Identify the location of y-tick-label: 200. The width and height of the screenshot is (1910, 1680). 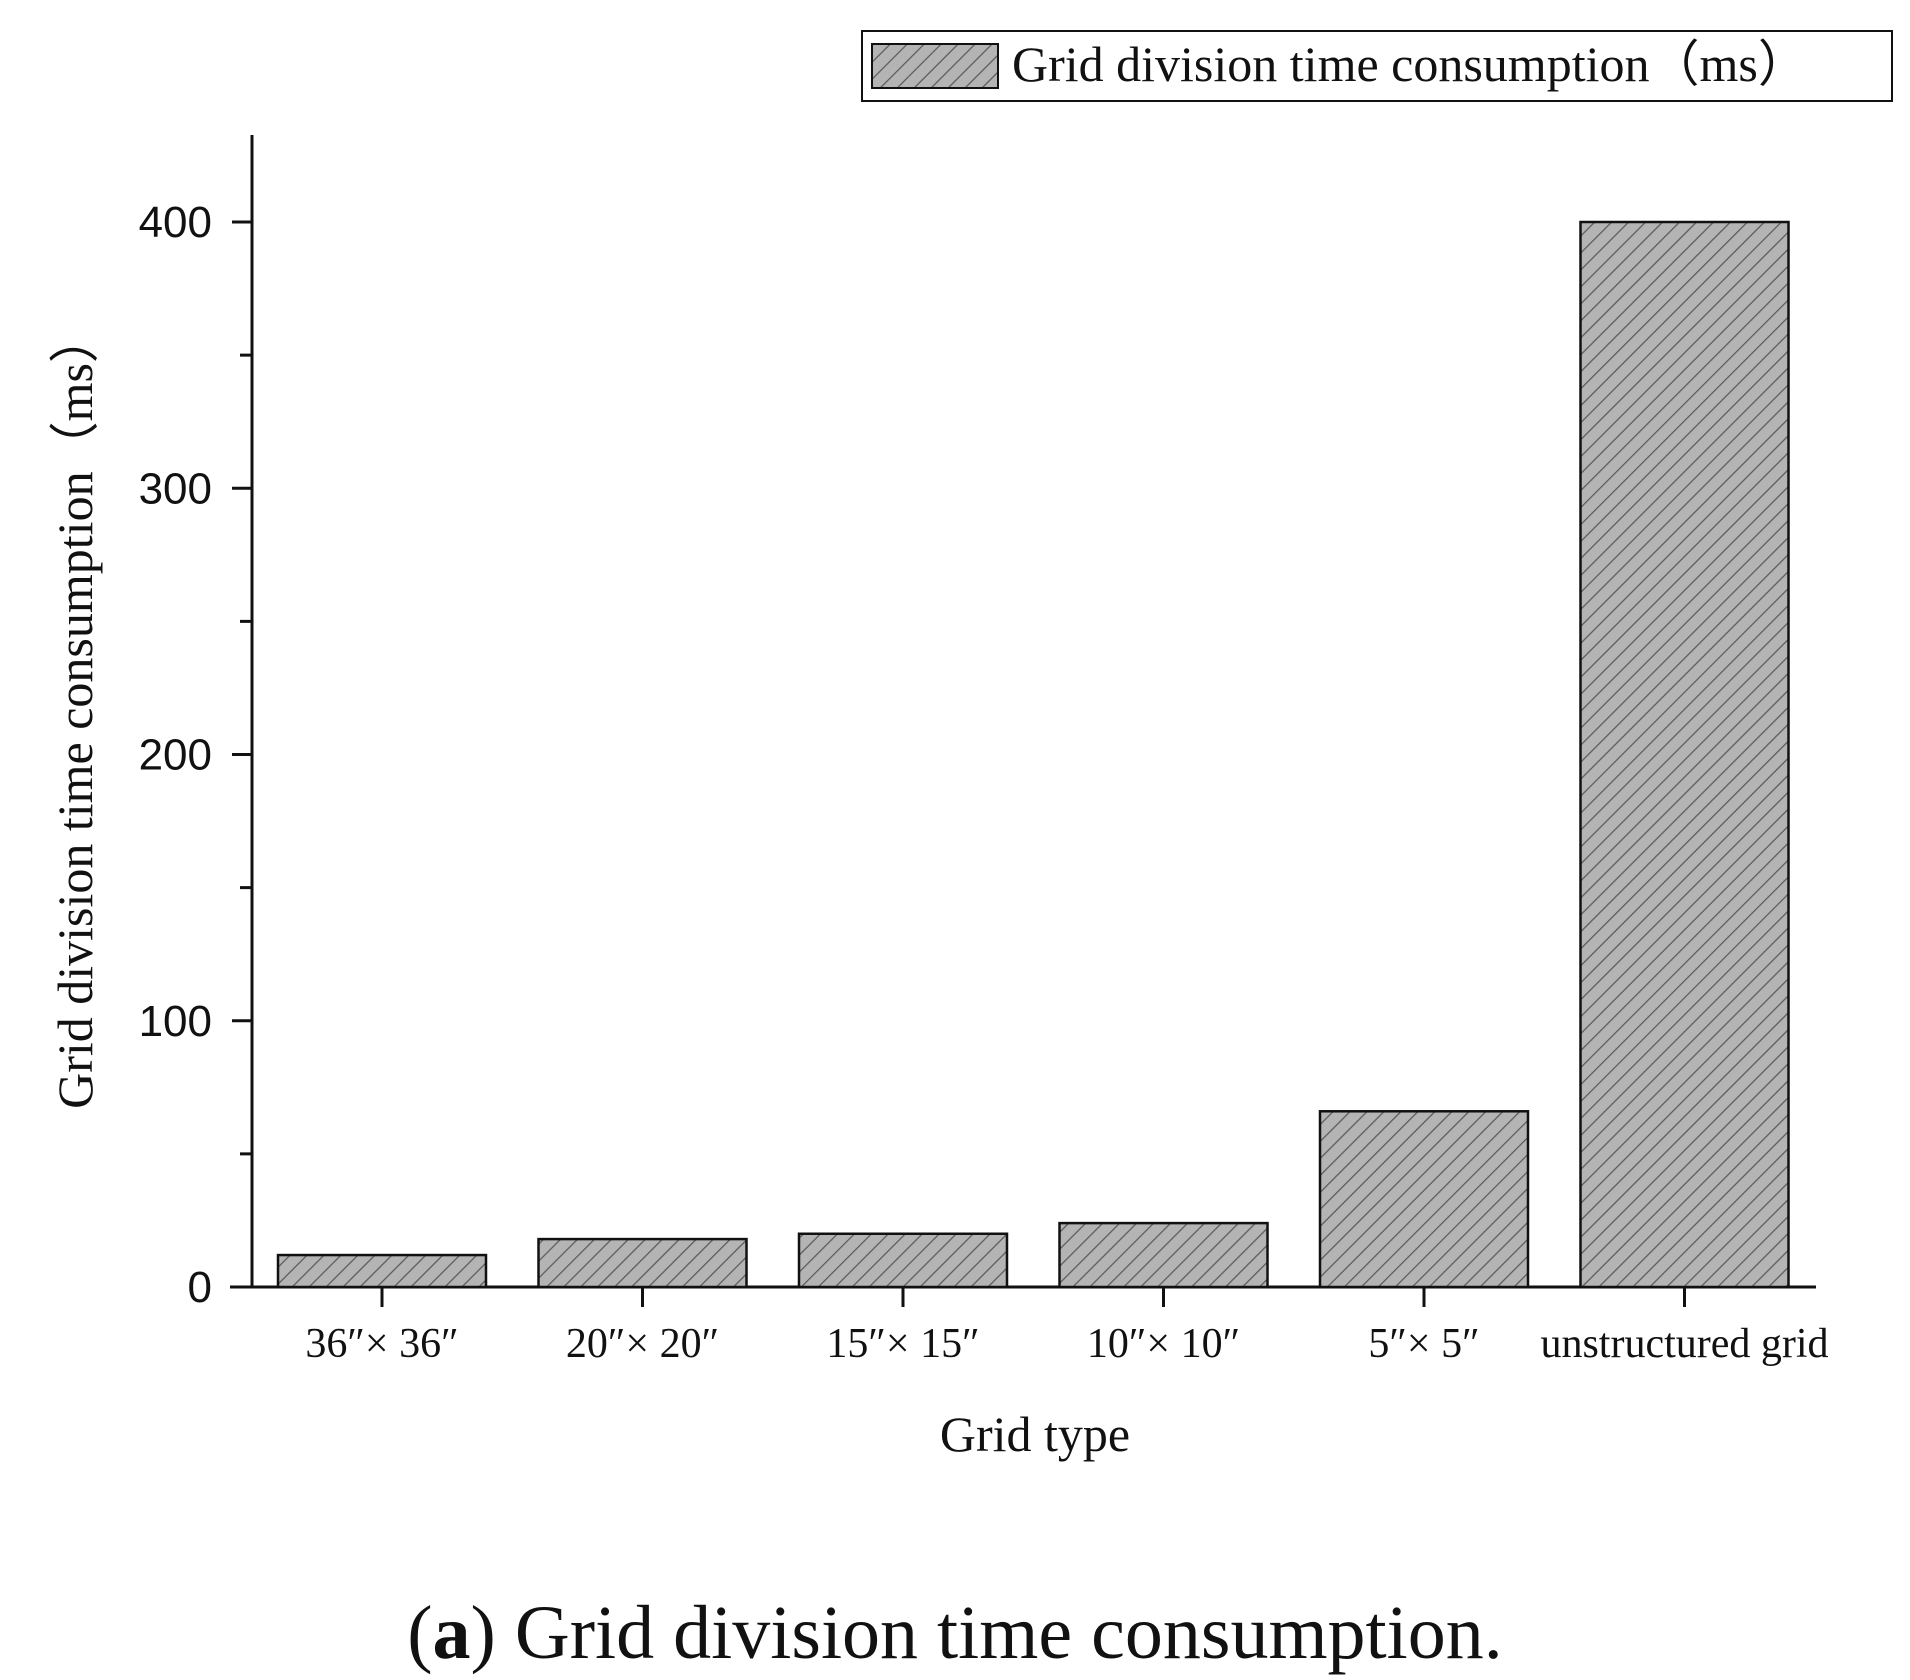
(175, 755).